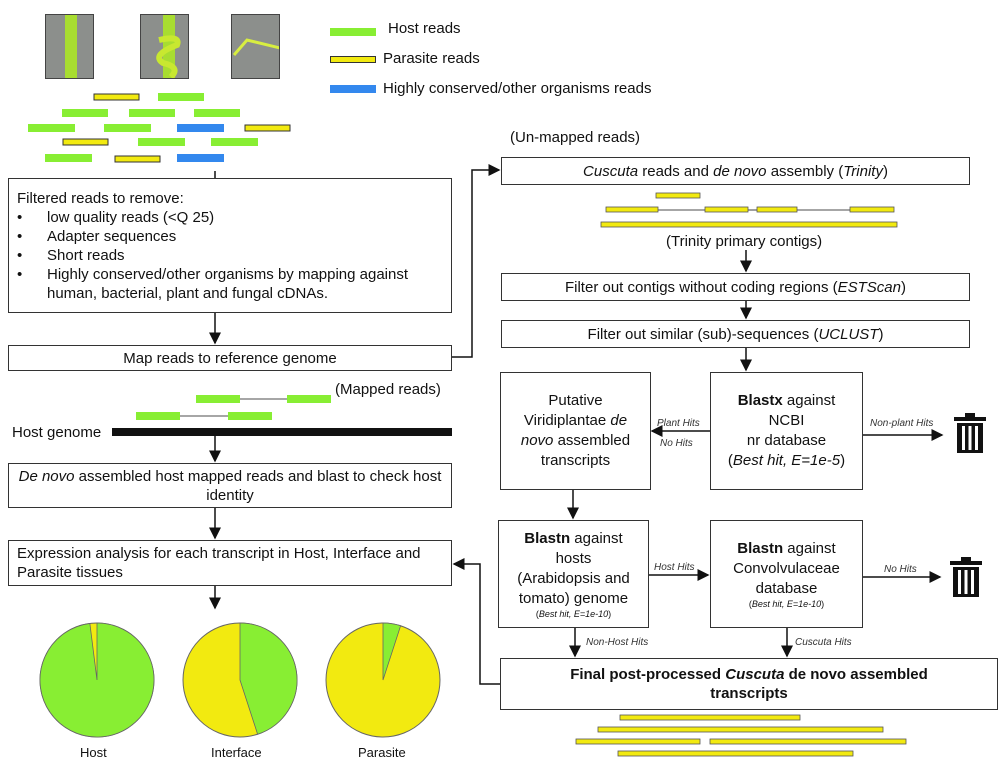 The width and height of the screenshot is (1004, 769). I want to click on filter-item: Adapter sequences, so click(230, 236).